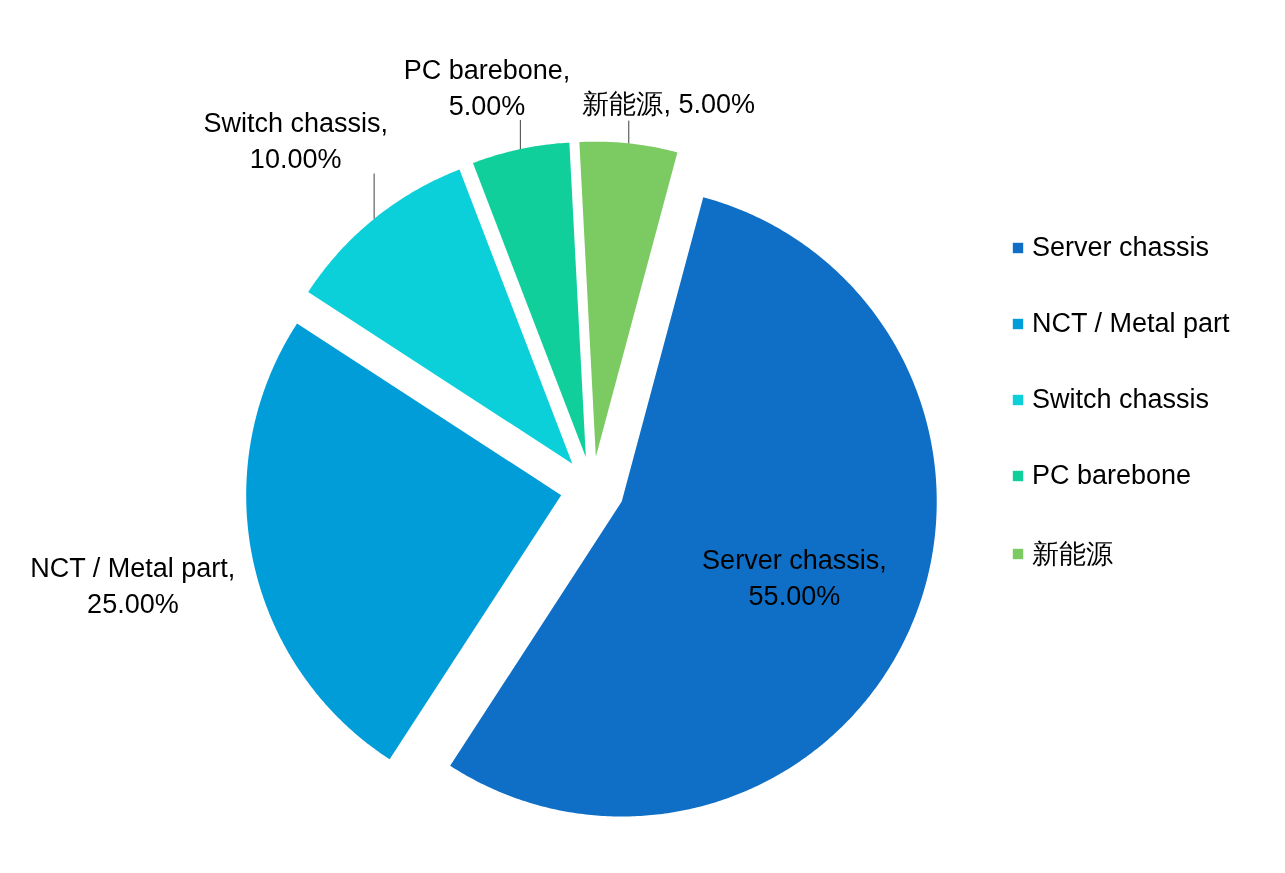  What do you see at coordinates (1112, 475) in the screenshot?
I see `legend-label: PC barebone` at bounding box center [1112, 475].